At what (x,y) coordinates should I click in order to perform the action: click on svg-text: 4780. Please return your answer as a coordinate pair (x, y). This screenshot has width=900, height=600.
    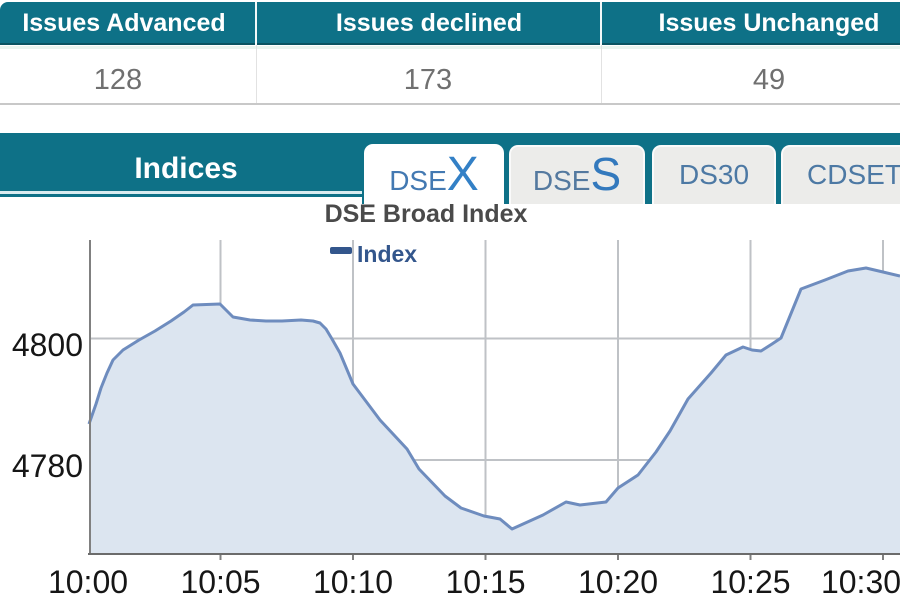
    Looking at the image, I should click on (47, 466).